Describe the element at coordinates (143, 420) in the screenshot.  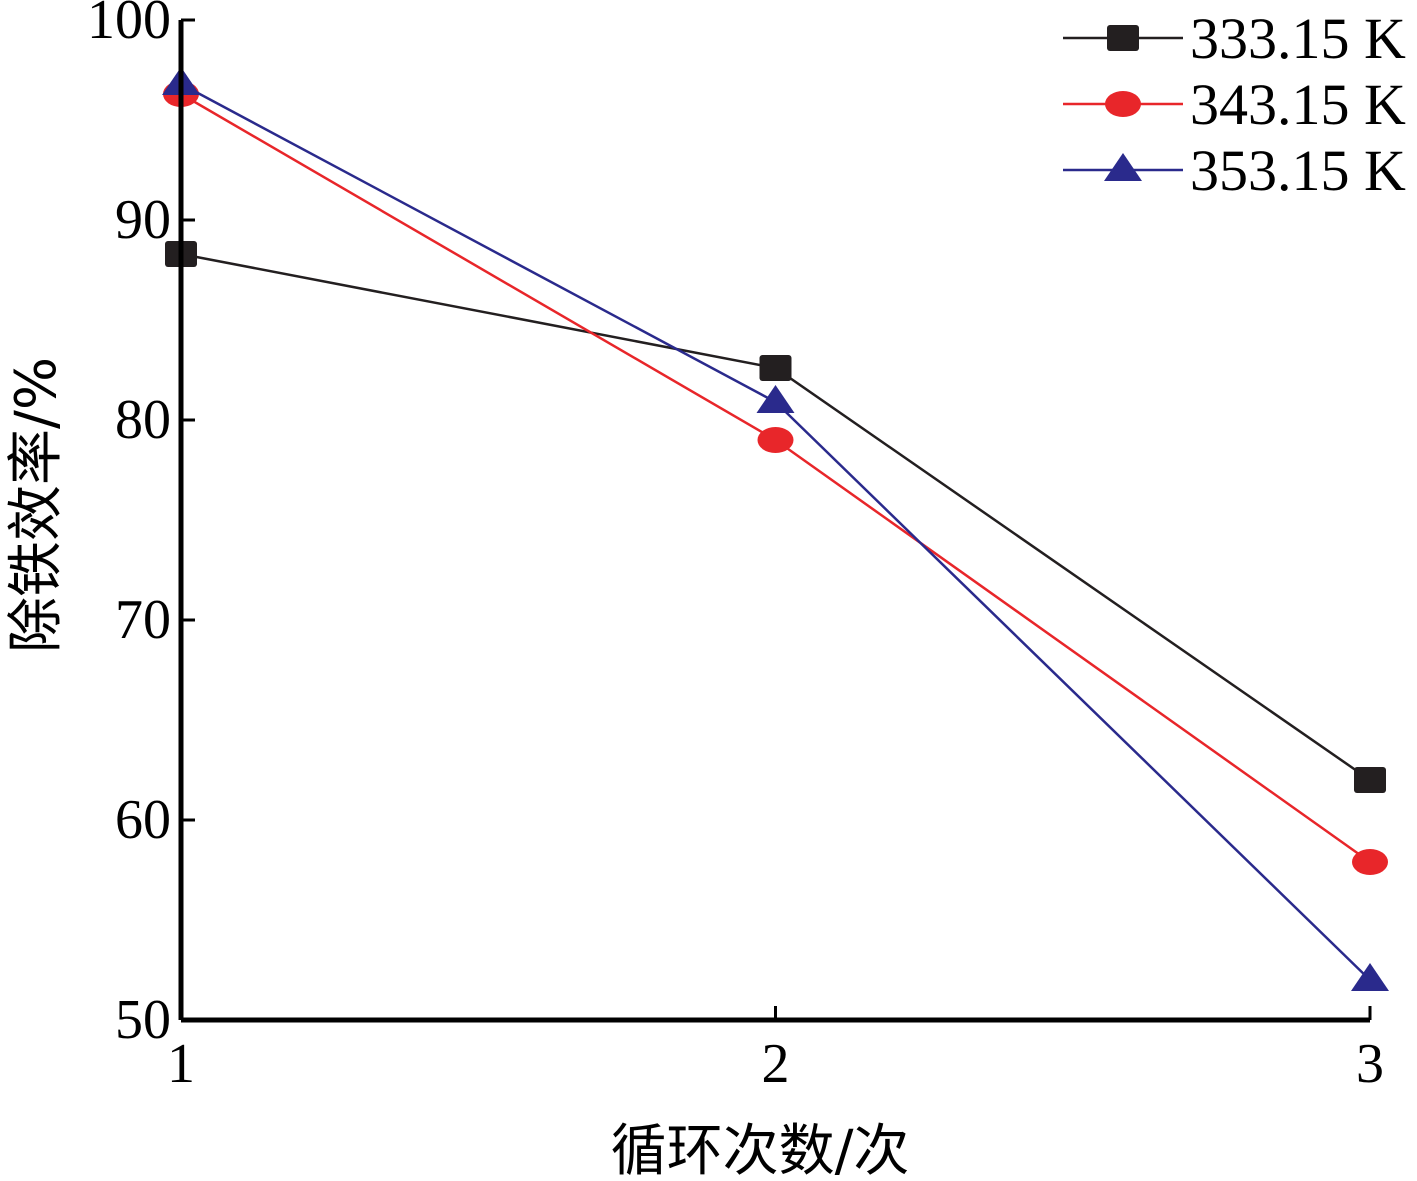
I see `y-tick-label: 80` at that location.